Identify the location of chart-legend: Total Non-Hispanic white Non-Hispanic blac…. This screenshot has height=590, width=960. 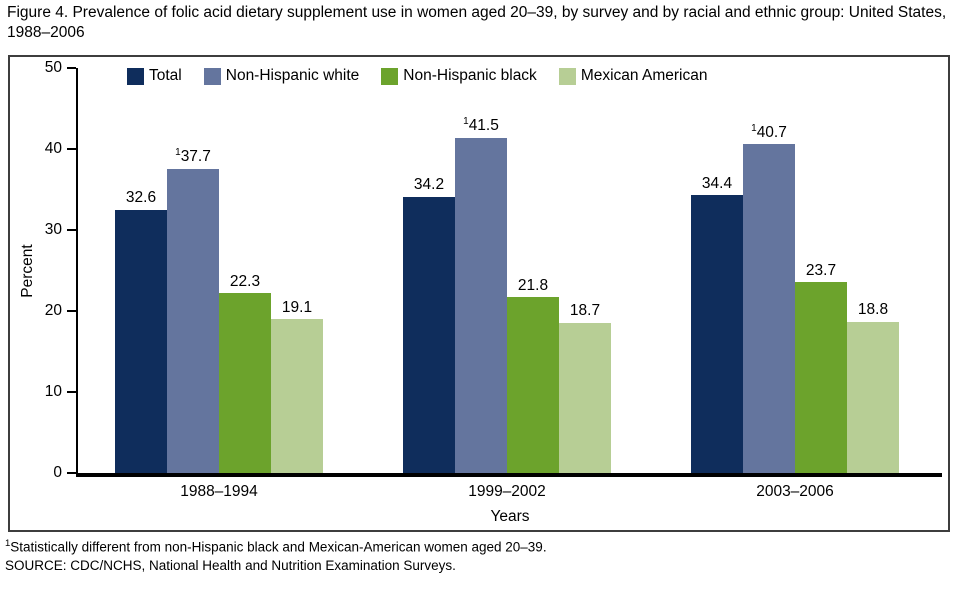
(428, 76).